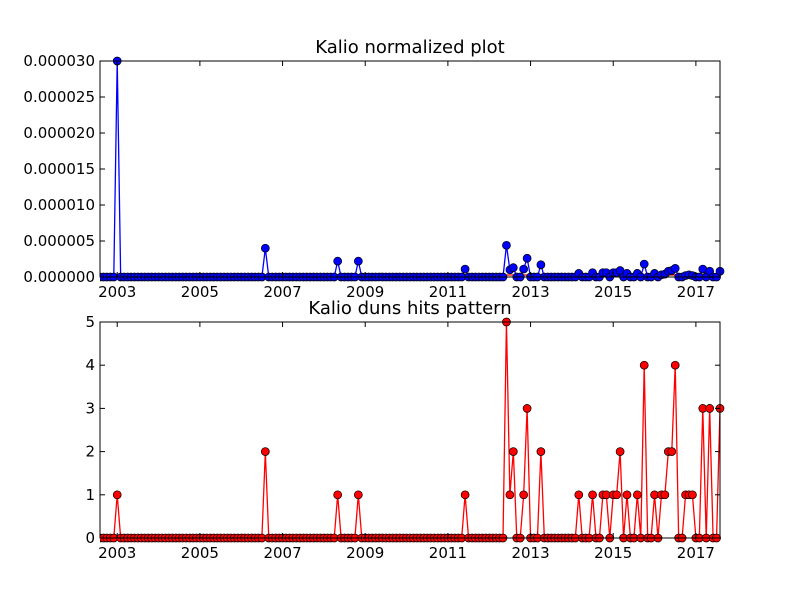  Describe the element at coordinates (59, 241) in the screenshot. I see `y-tick-label: 0.000005` at that location.